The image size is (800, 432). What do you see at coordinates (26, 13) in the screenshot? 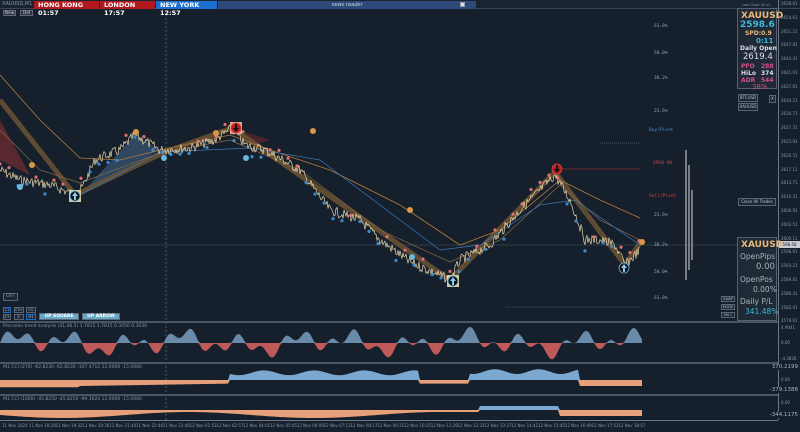
I see `delete-button: Del` at bounding box center [26, 13].